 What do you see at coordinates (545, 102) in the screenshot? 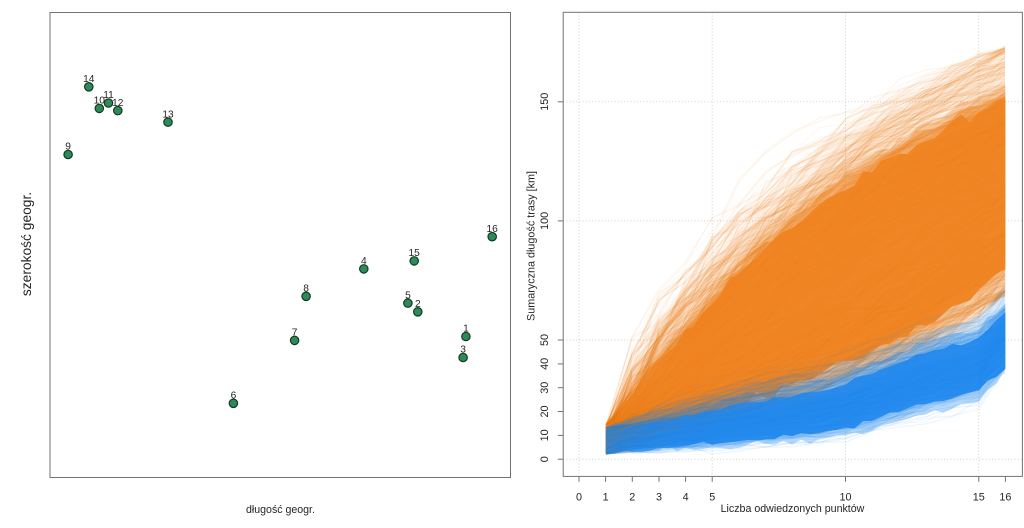
I see `svg-text: 150` at bounding box center [545, 102].